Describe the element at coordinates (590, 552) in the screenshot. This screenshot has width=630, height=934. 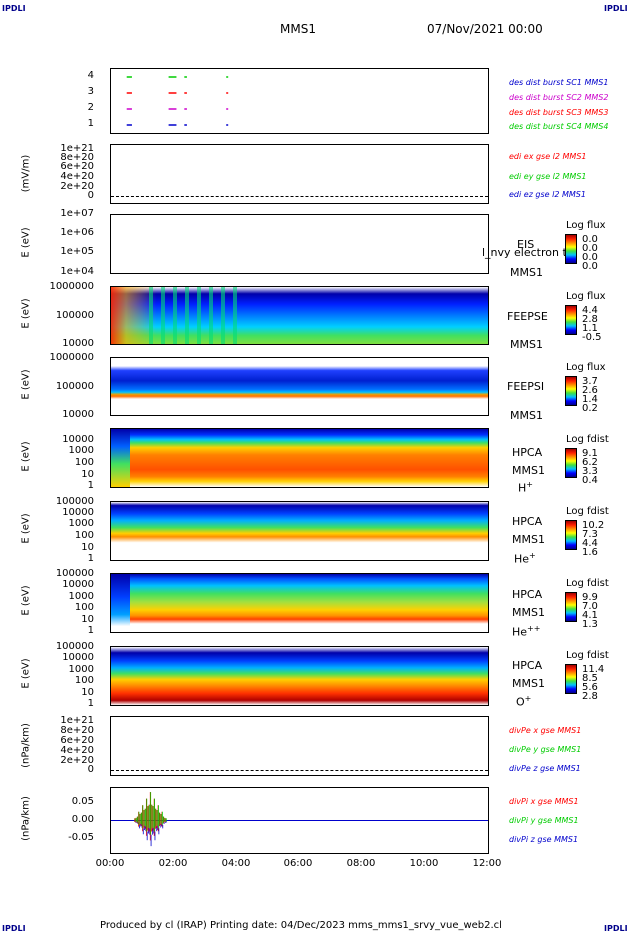
I see `hpca-he-cb-val: 1.6` at that location.